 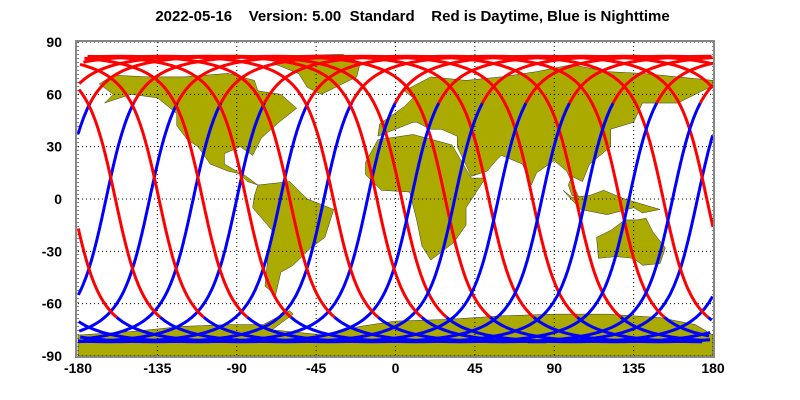 I want to click on land-eurasia, so click(x=545, y=131).